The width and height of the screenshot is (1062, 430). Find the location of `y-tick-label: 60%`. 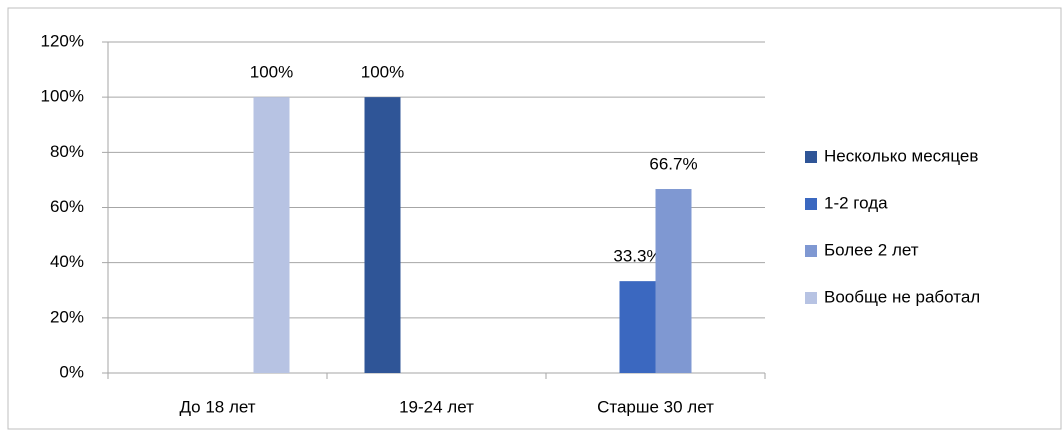

y-tick-label: 60% is located at coordinates (67, 206).